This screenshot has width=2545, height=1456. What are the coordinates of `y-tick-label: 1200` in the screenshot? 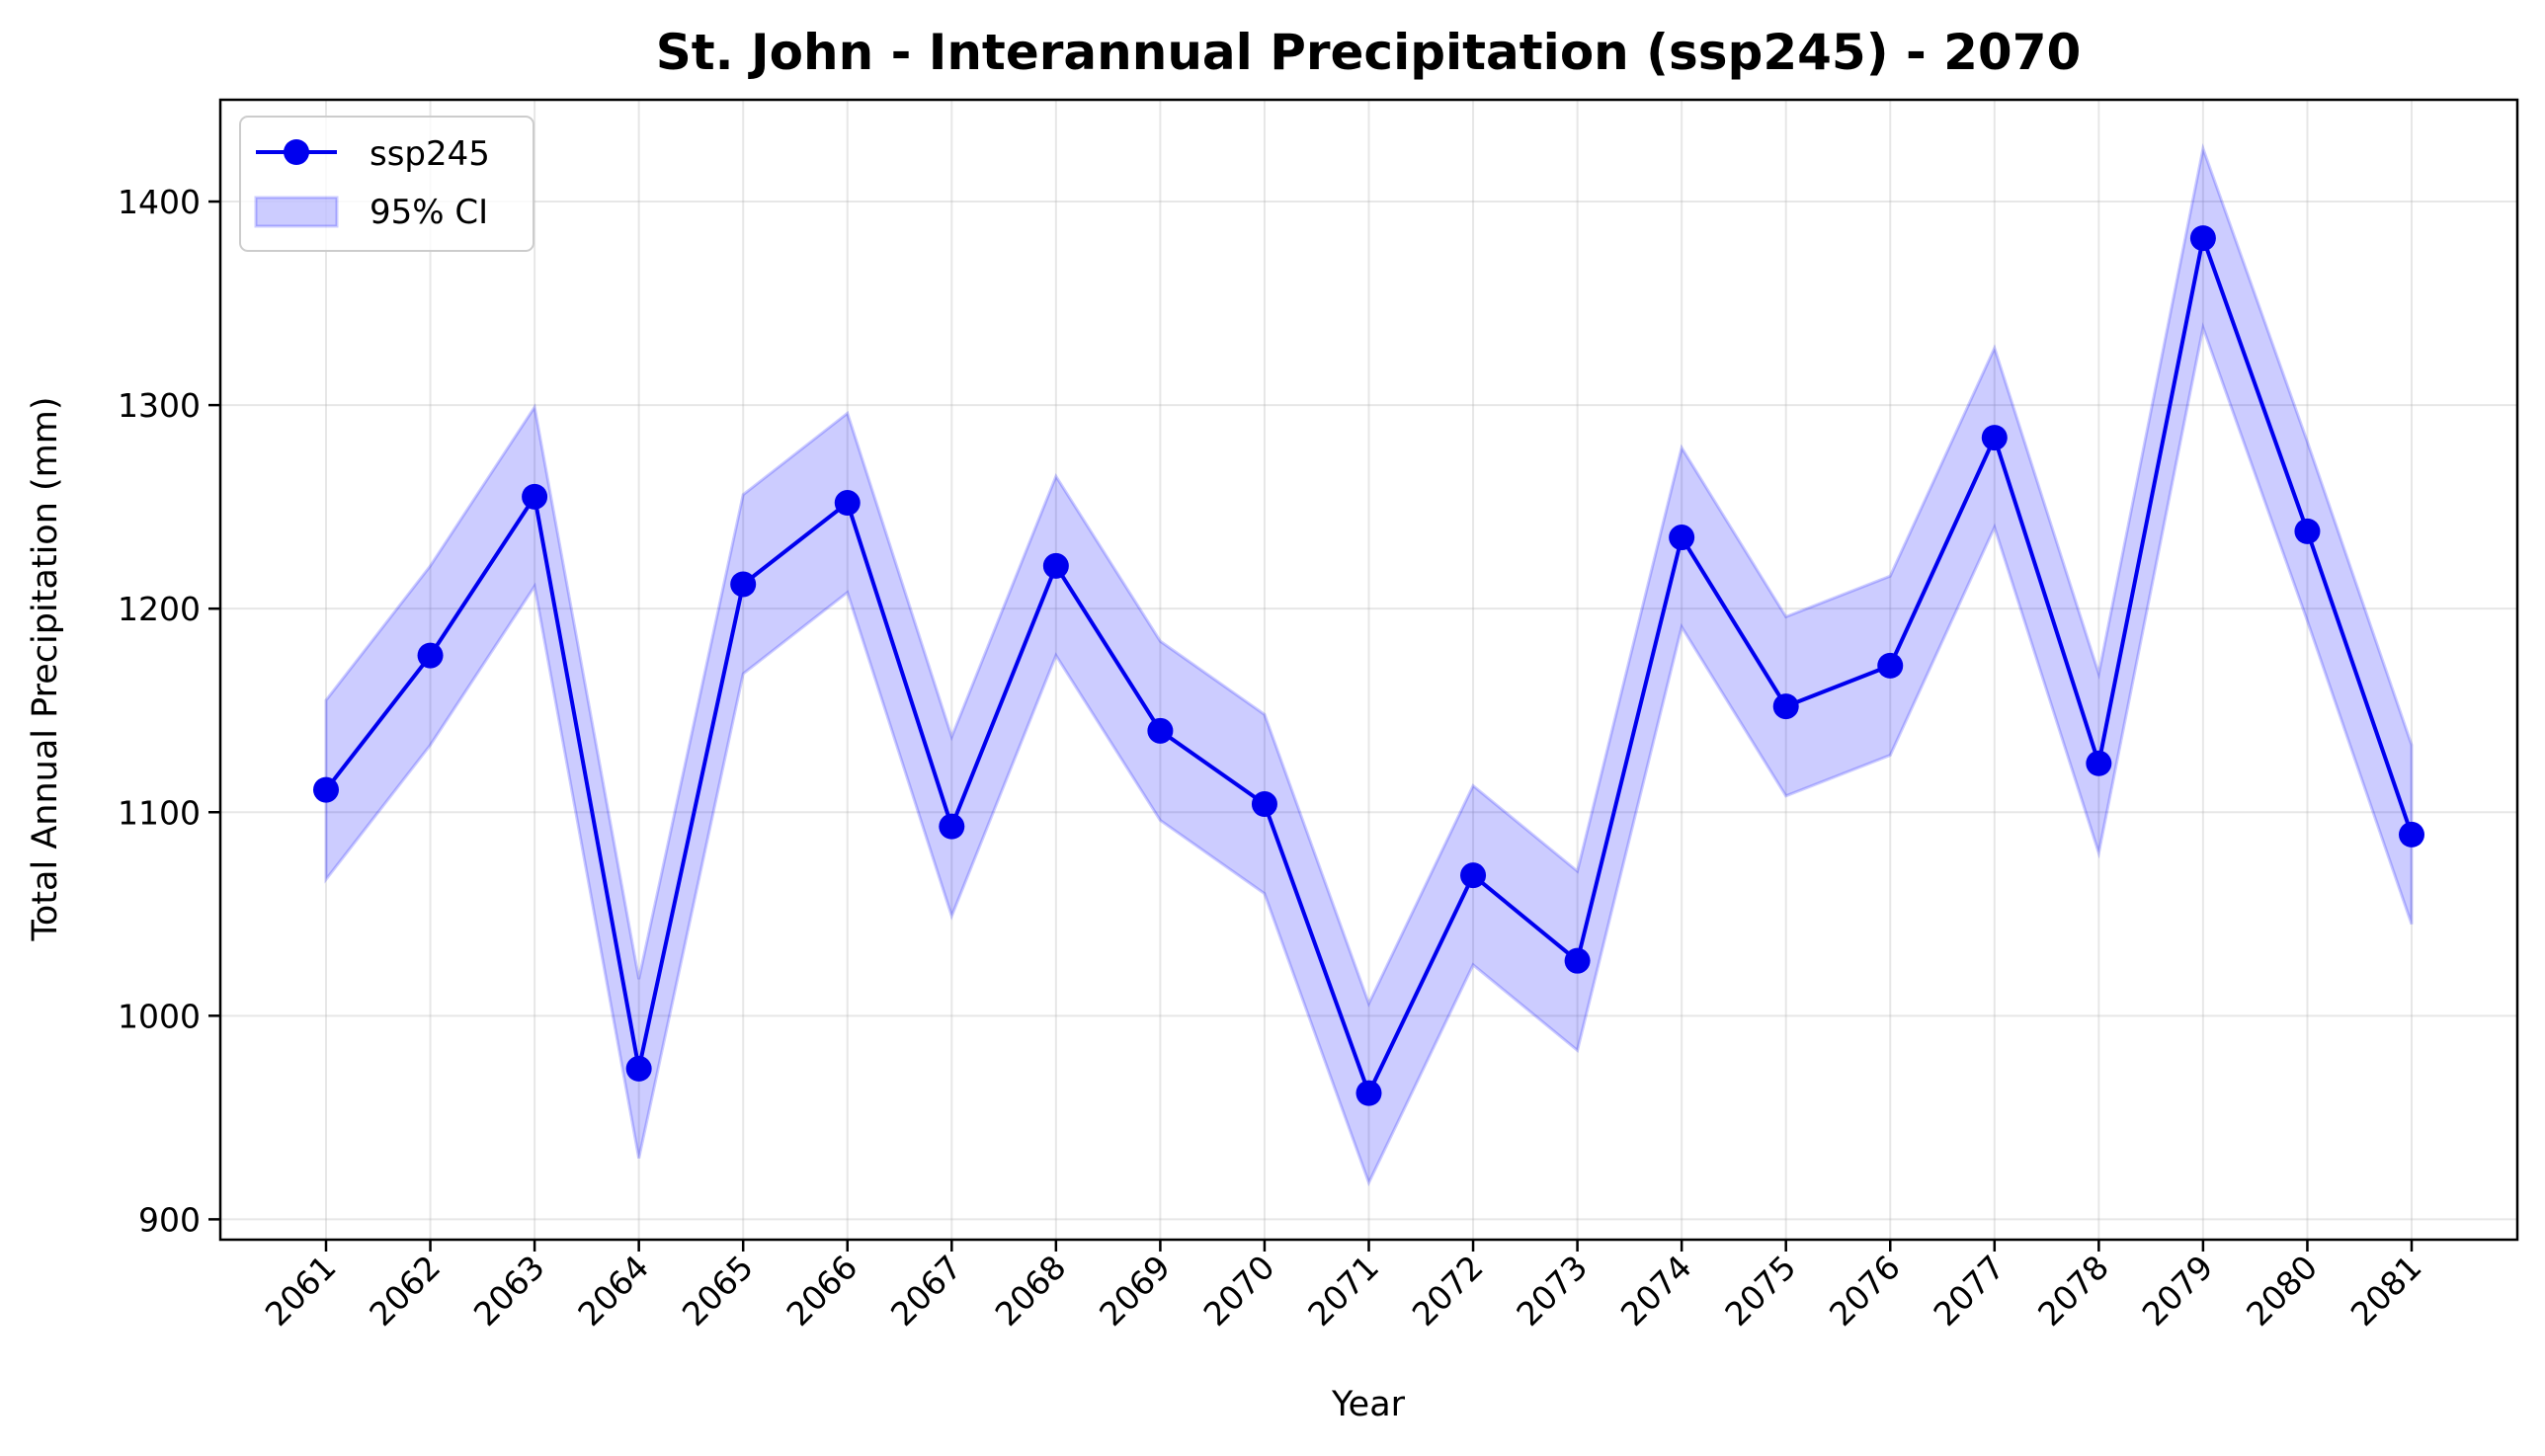 It's located at (159, 609).